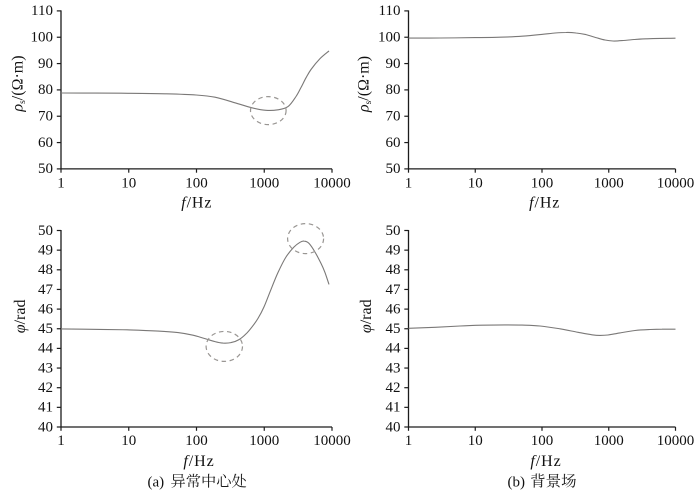 This screenshot has width=700, height=499. I want to click on svg-text: (a), so click(156, 483).